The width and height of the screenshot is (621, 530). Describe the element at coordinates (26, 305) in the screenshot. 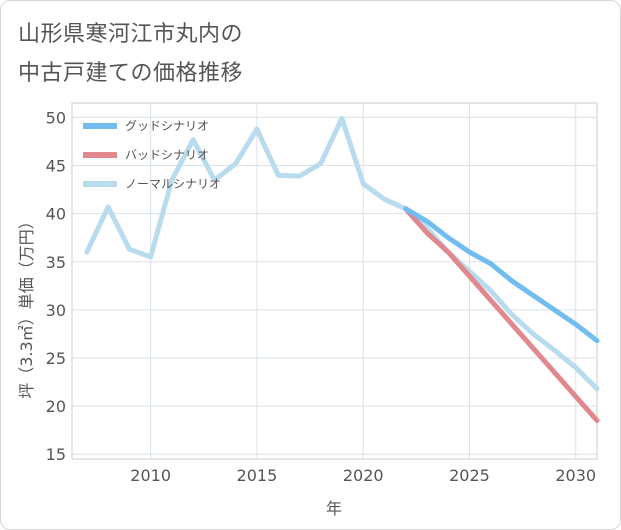

I see `y-axis-label: 坪（3.3㎡）単価（万円）` at that location.